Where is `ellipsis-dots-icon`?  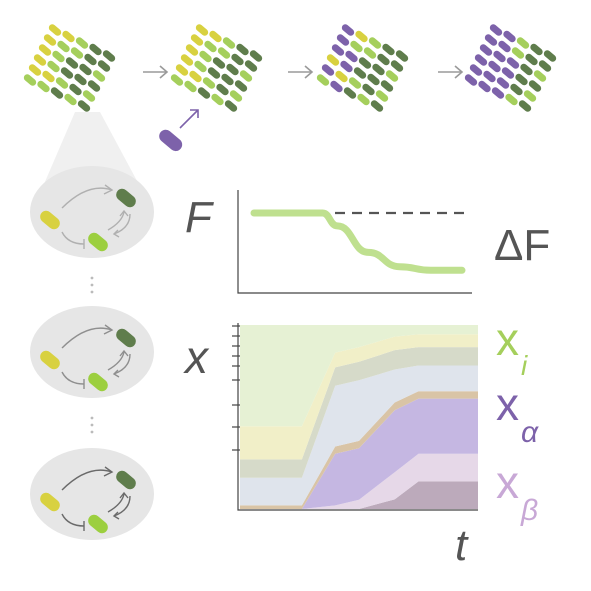 ellipsis-dots-icon is located at coordinates (92, 285).